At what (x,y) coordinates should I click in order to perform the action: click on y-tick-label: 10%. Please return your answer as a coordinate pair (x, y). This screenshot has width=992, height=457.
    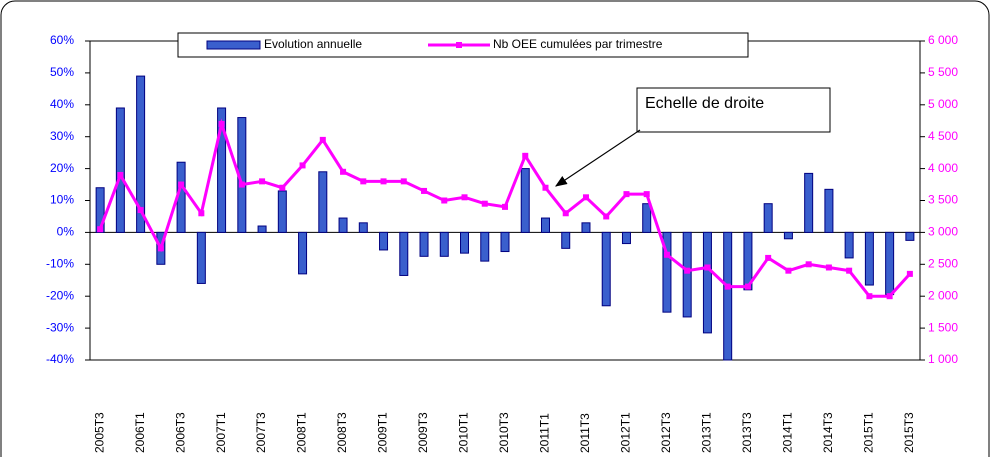
    Looking at the image, I should click on (62, 200).